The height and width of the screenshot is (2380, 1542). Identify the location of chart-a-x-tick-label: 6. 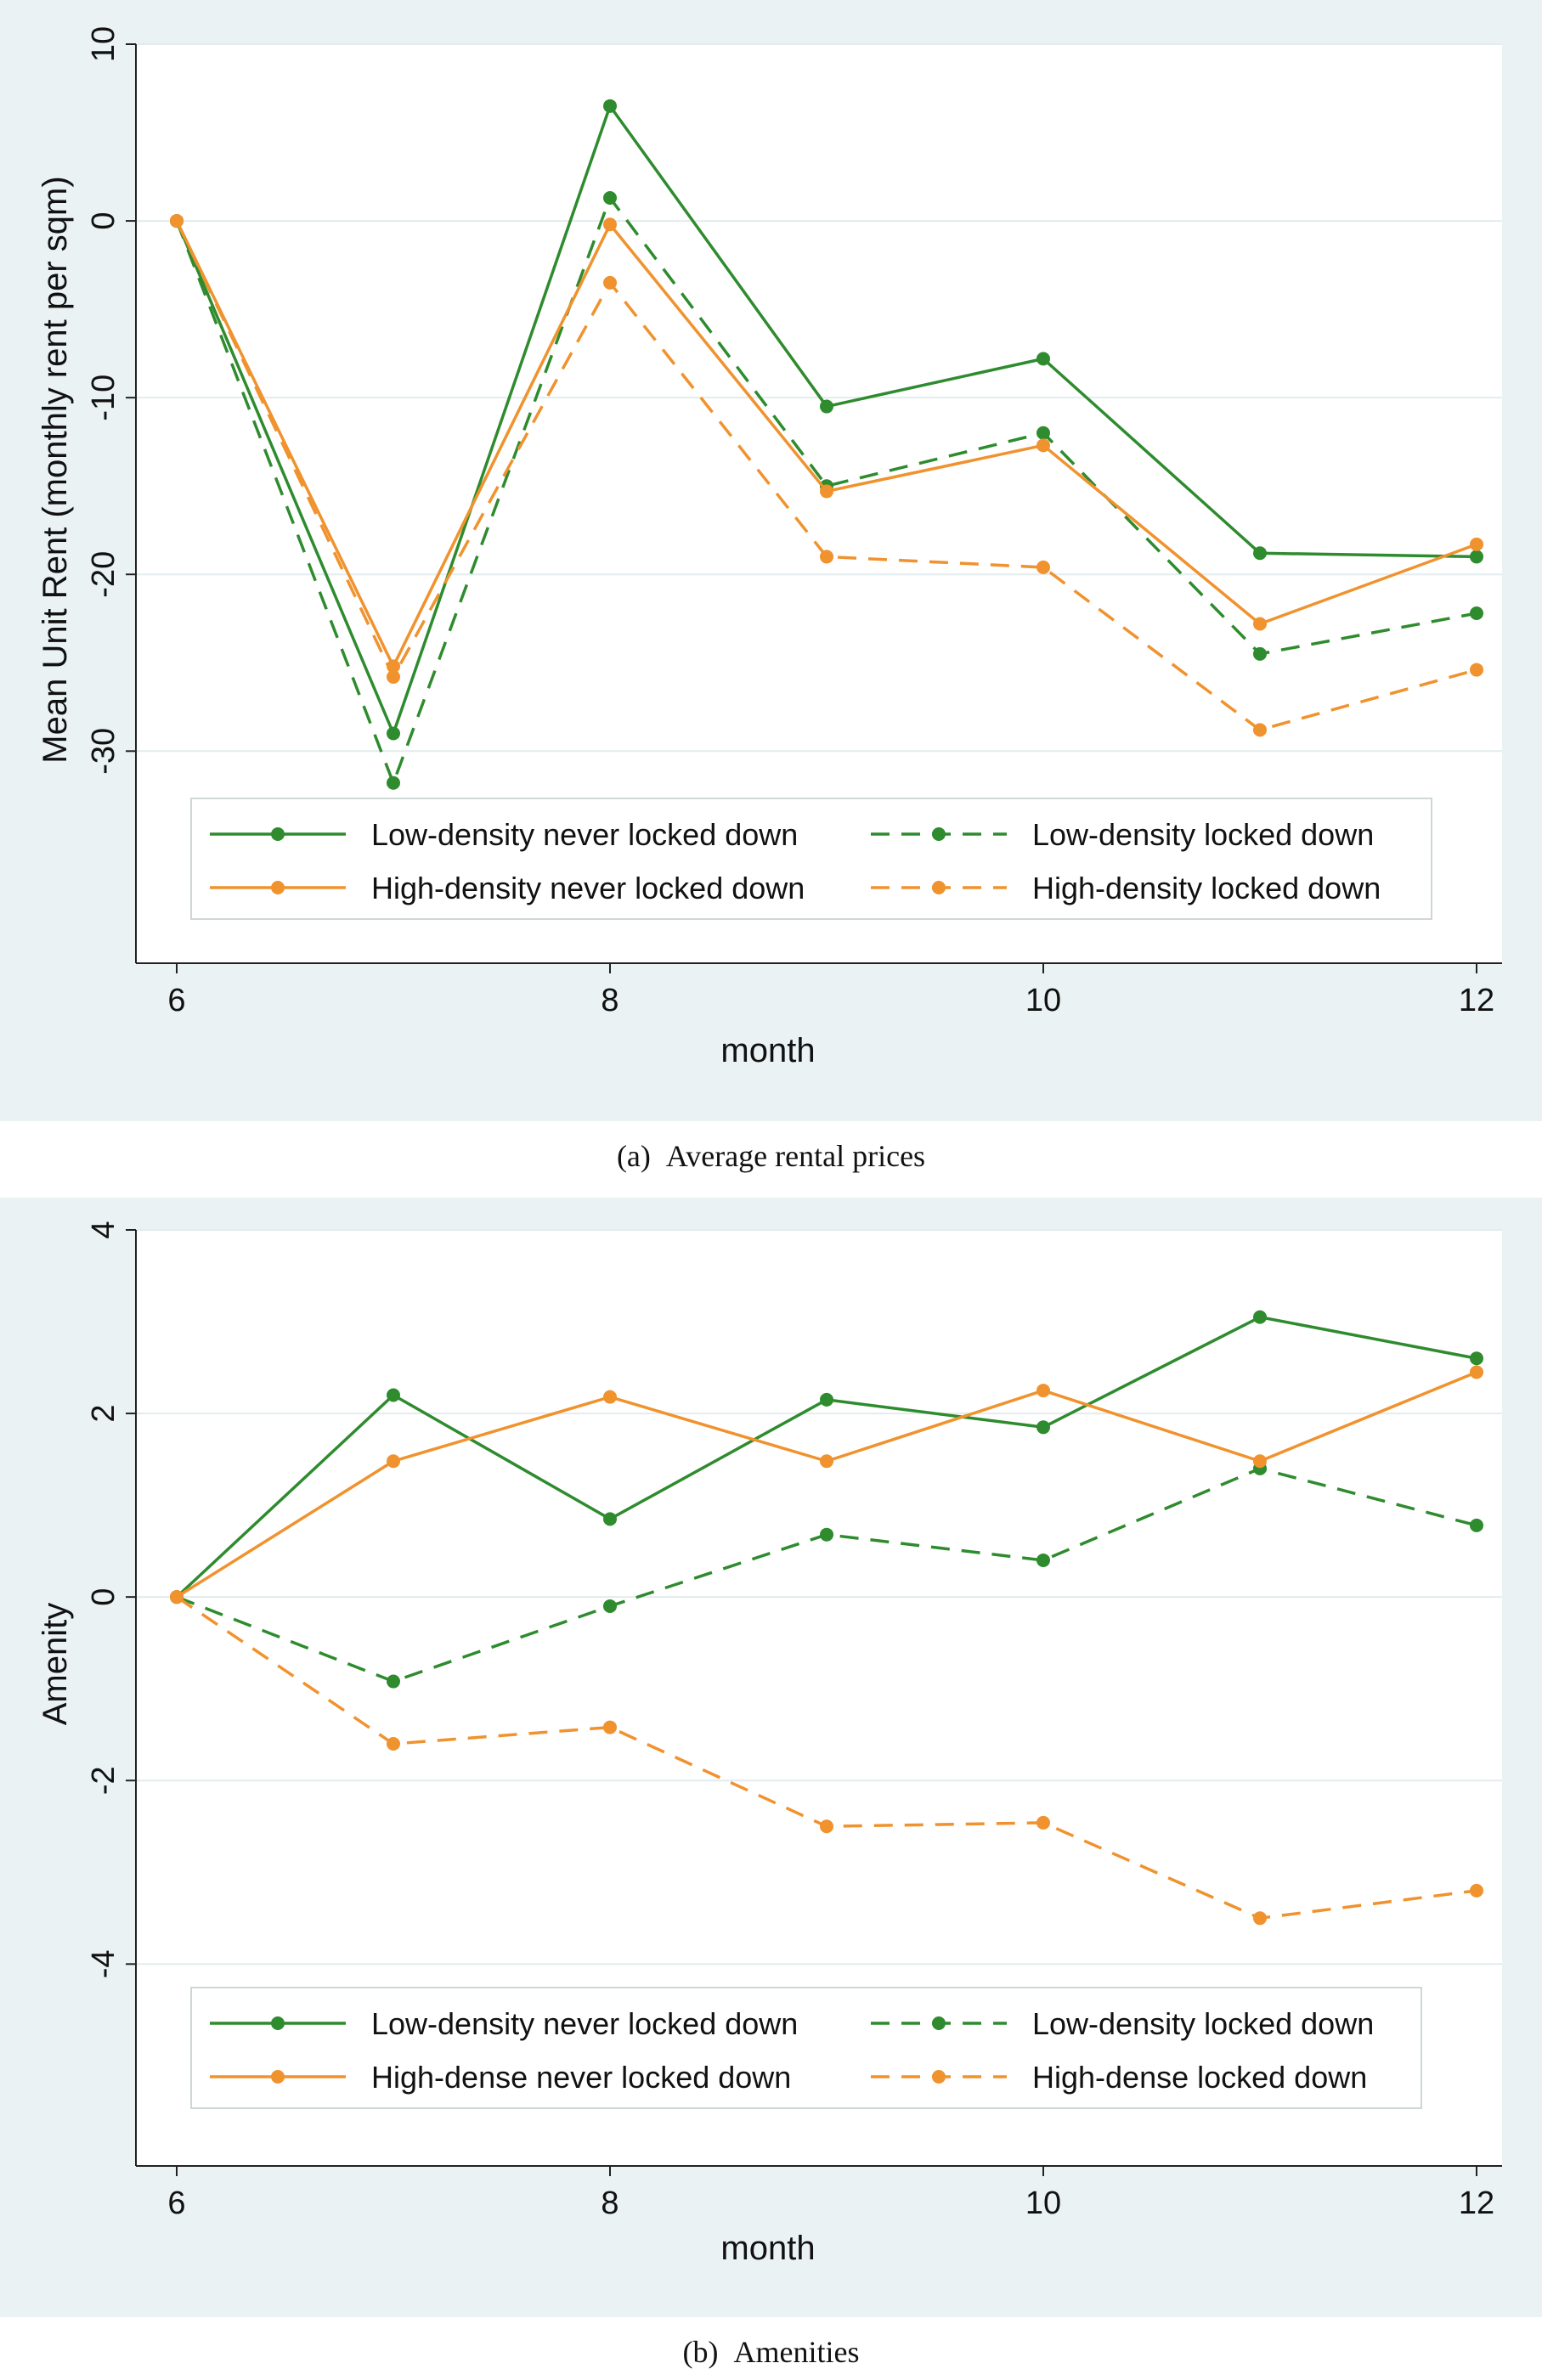
(176, 1001).